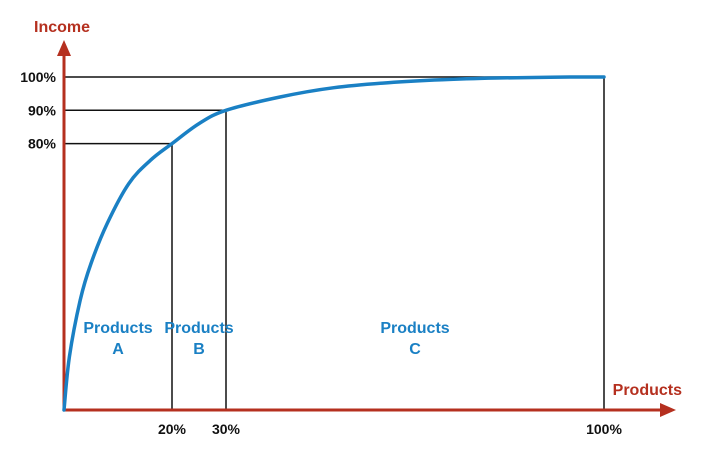 This screenshot has width=702, height=468. I want to click on region-label: C, so click(415, 349).